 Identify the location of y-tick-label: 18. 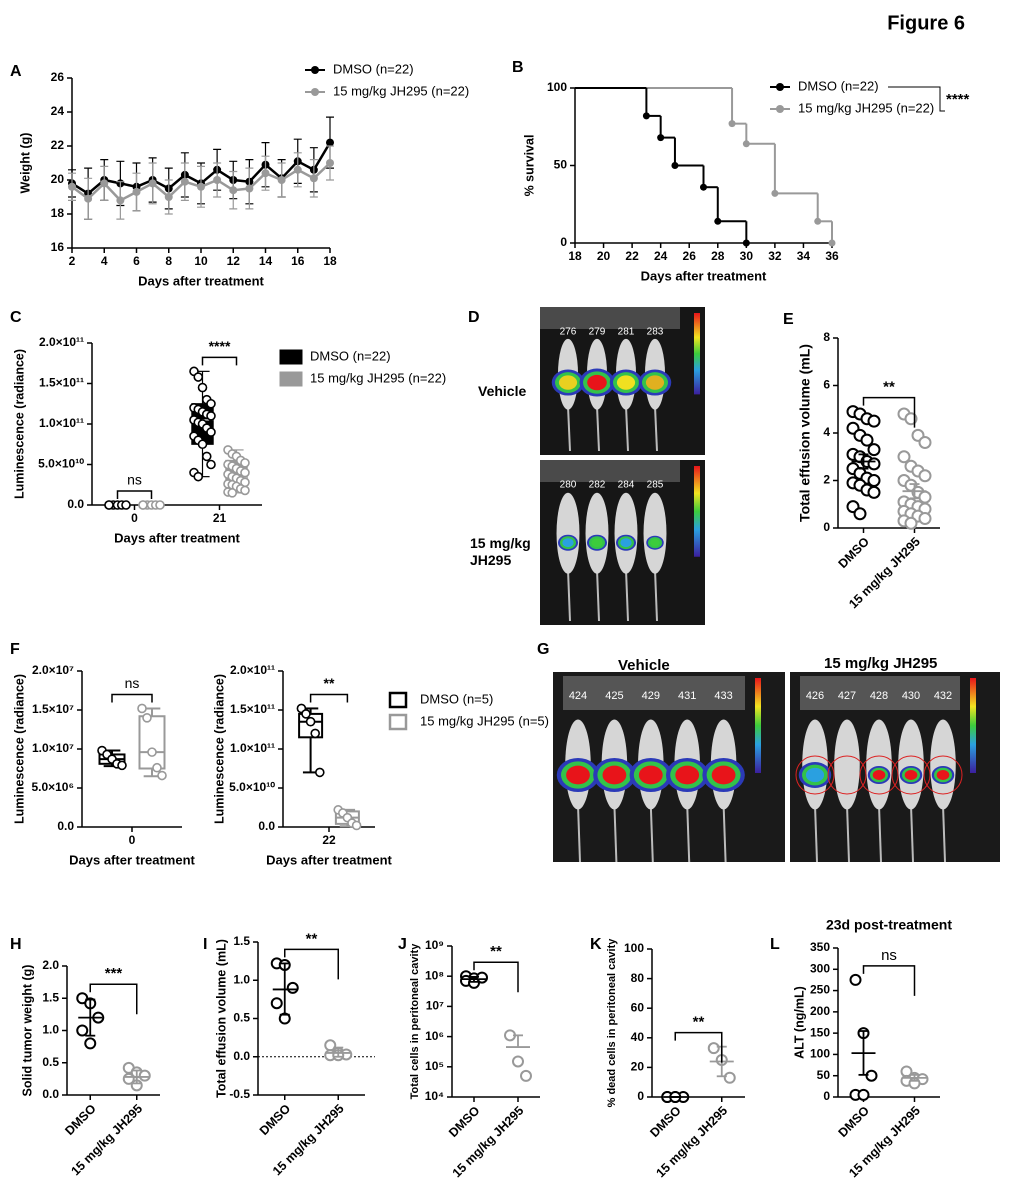
(58, 213).